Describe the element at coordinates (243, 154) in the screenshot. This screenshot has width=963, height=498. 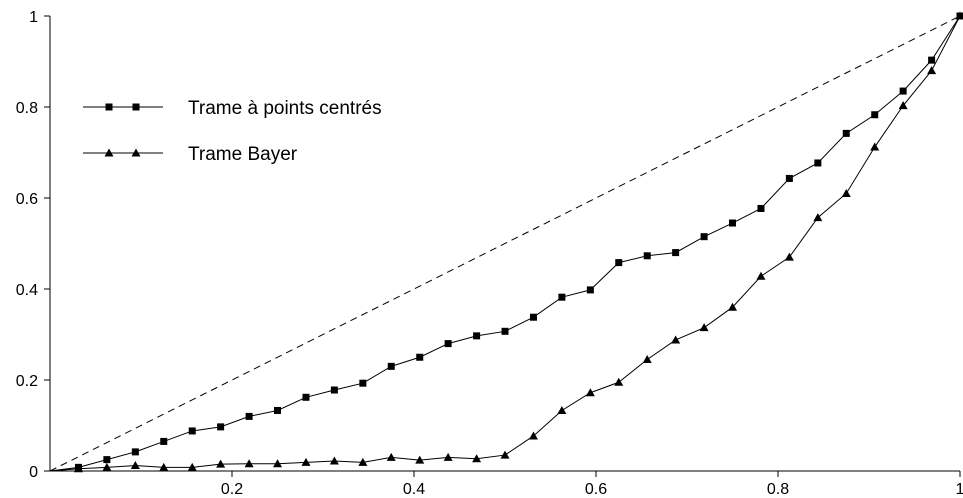
I see `legend-label-bayer: Trame Bayer` at that location.